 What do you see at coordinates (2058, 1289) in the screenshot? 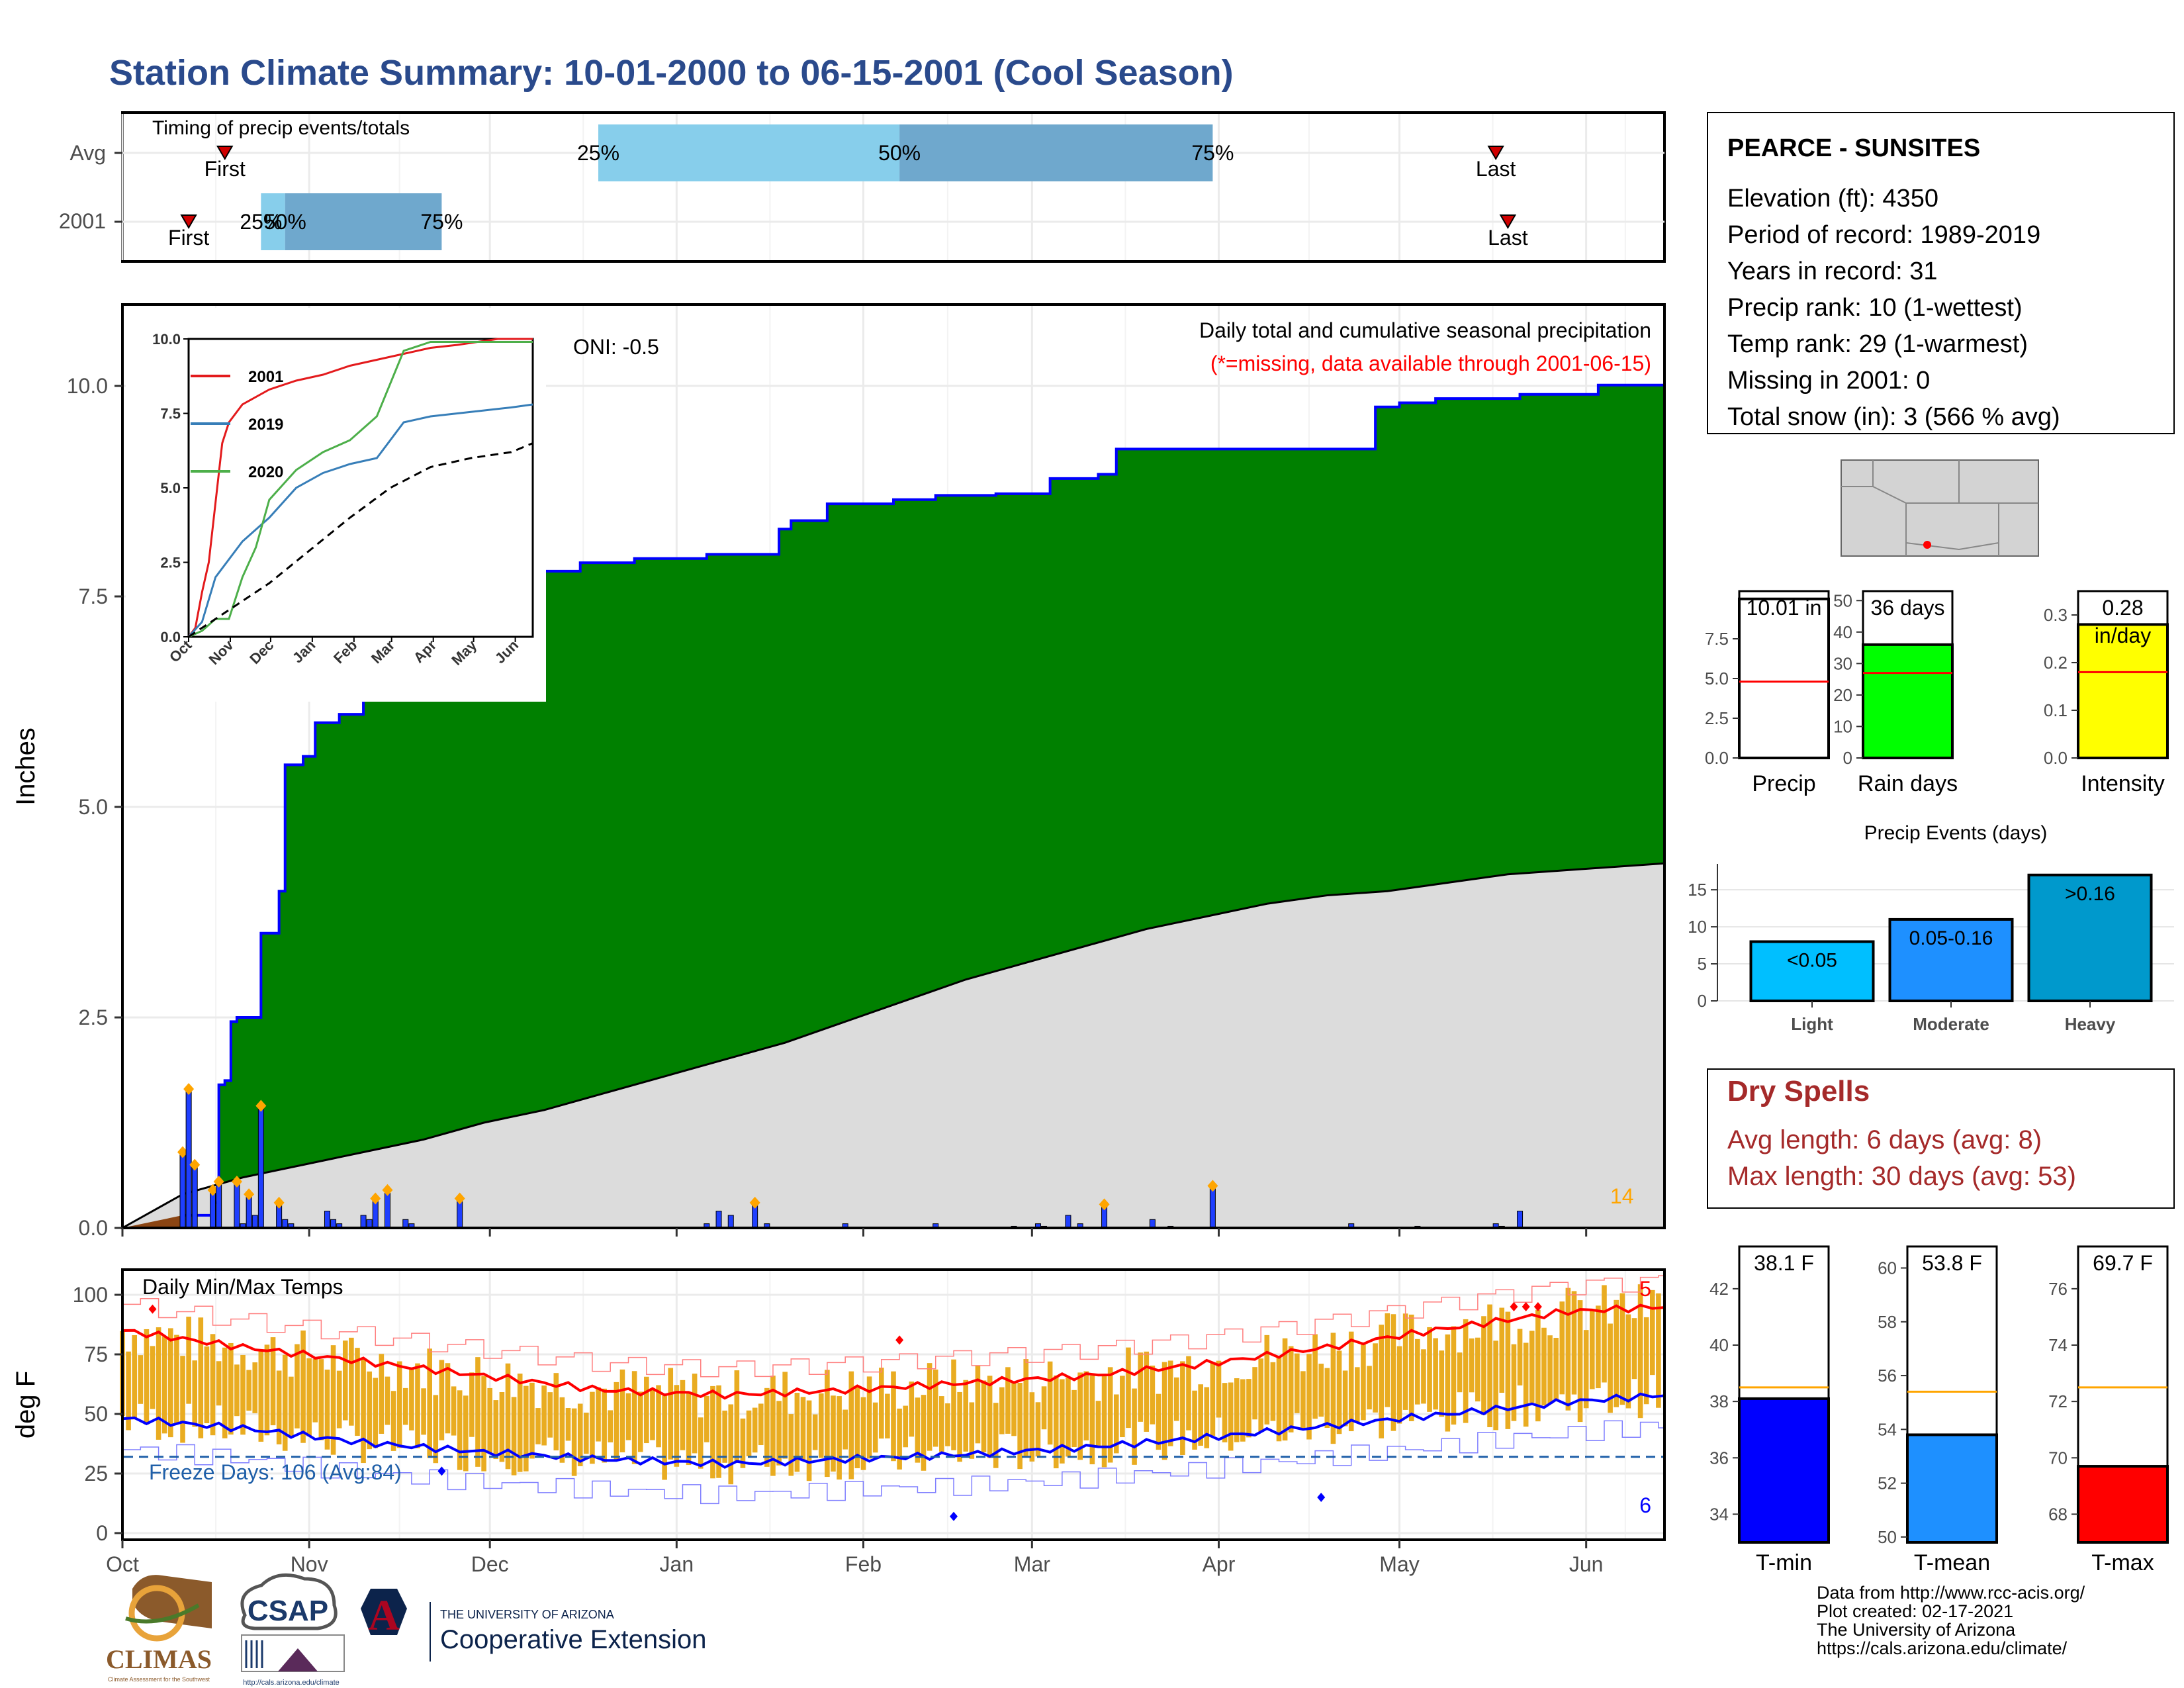
I see `tmax-summary-y-tick-label: 76` at bounding box center [2058, 1289].